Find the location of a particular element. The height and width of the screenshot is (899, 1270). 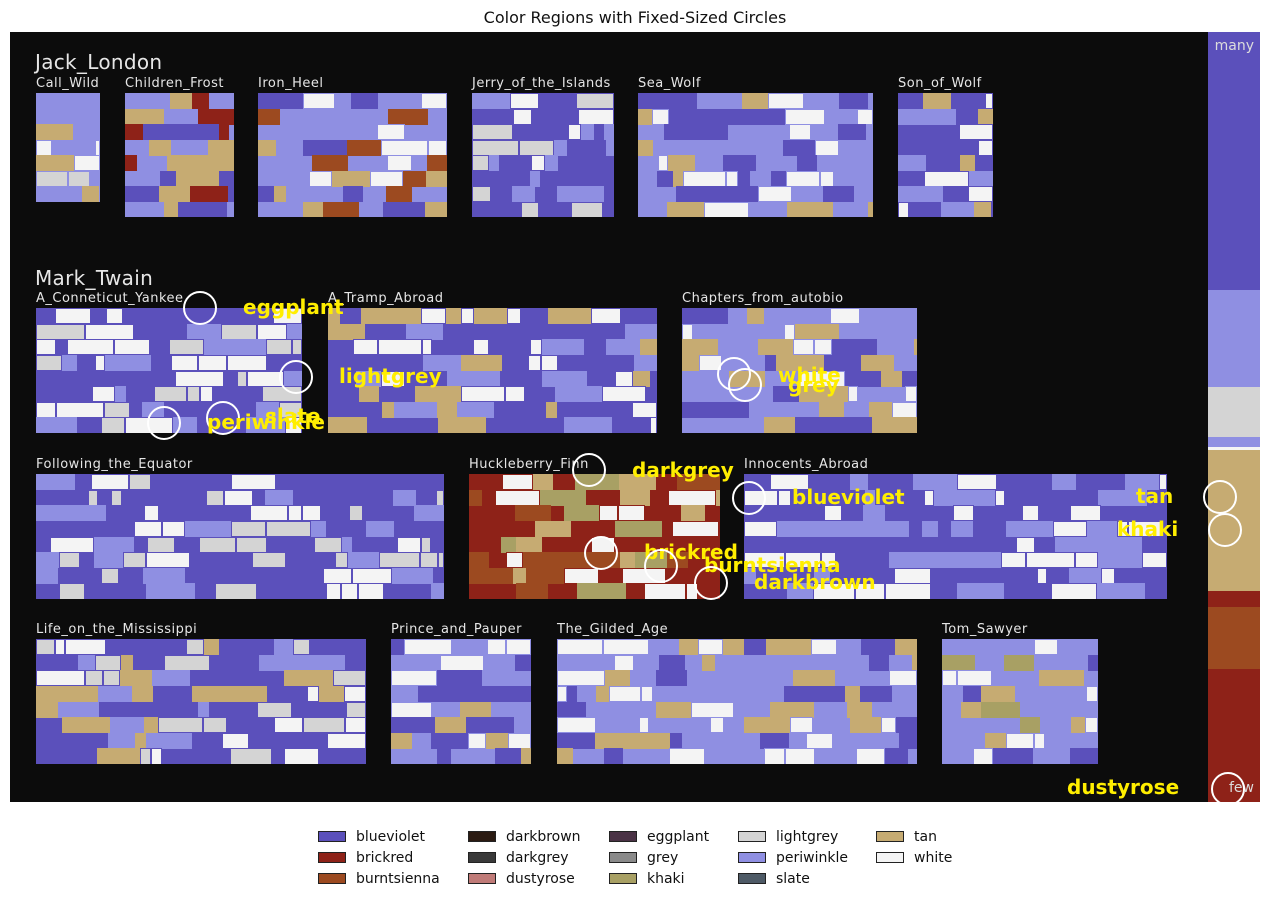

book-label: Chapters_from_autobio is located at coordinates (763, 298).